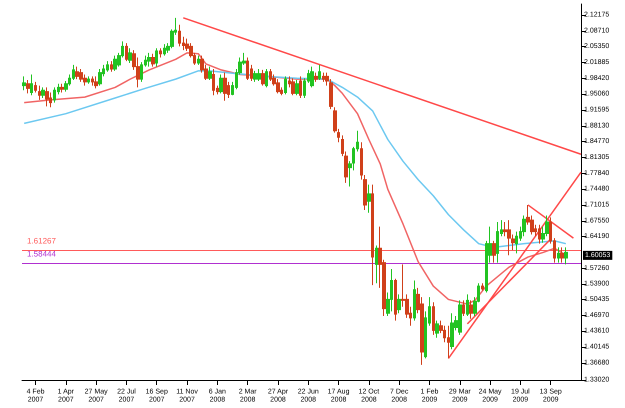 This screenshot has width=625, height=408. Describe the element at coordinates (41, 253) in the screenshot. I see `ref-line-label: 1.58444` at that location.